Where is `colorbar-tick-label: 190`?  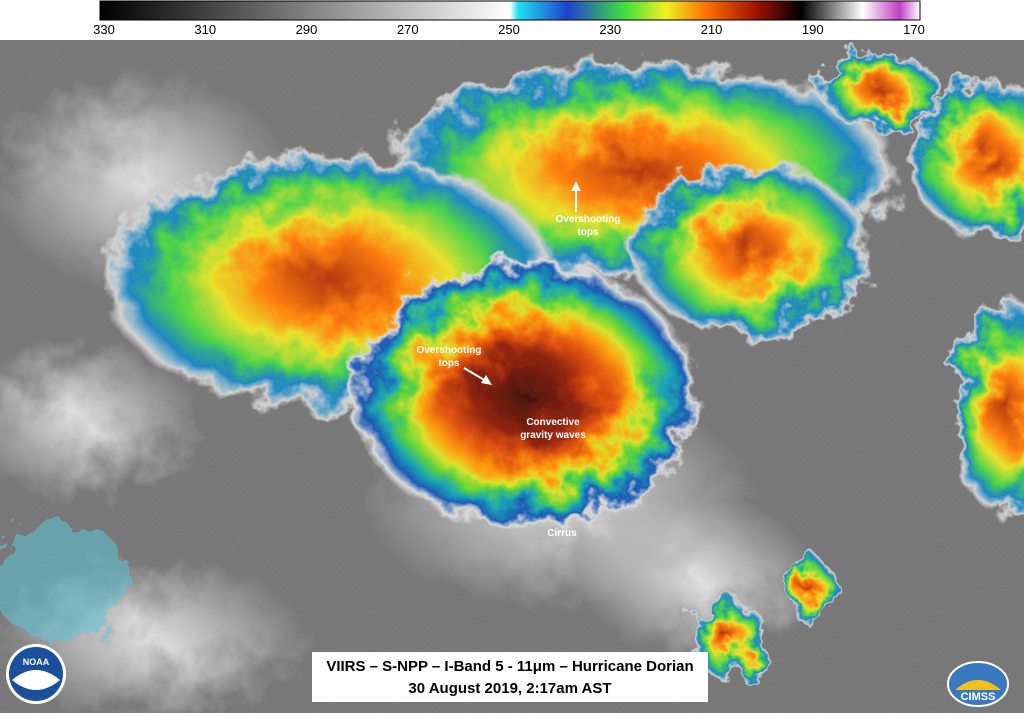 colorbar-tick-label: 190 is located at coordinates (813, 29).